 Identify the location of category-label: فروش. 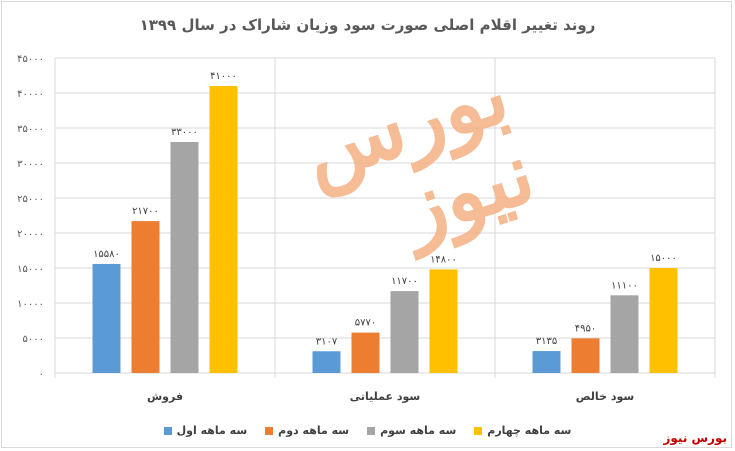
(165, 396).